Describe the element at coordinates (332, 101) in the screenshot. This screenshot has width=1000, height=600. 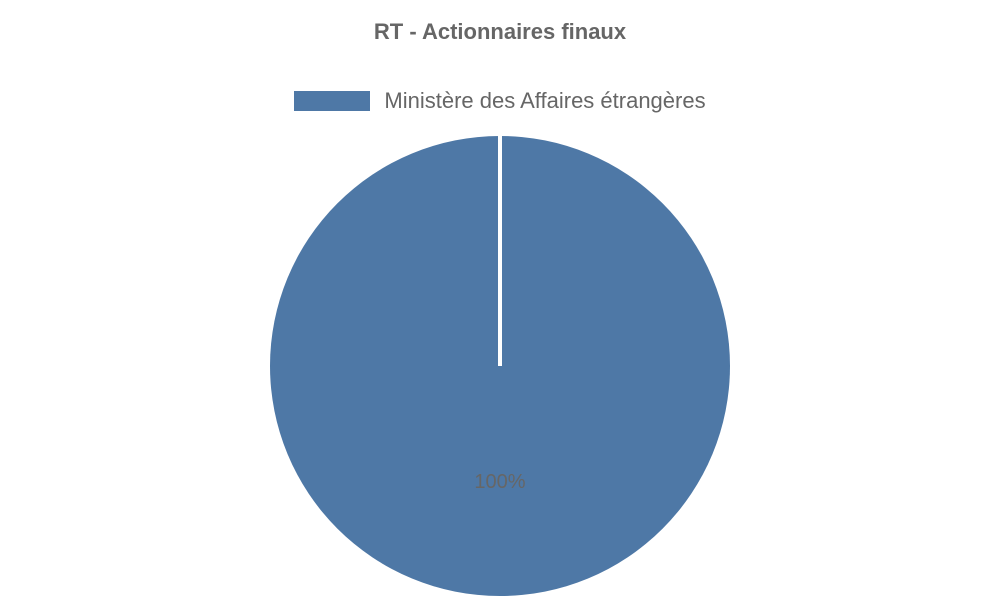
I see `legend-swatch` at that location.